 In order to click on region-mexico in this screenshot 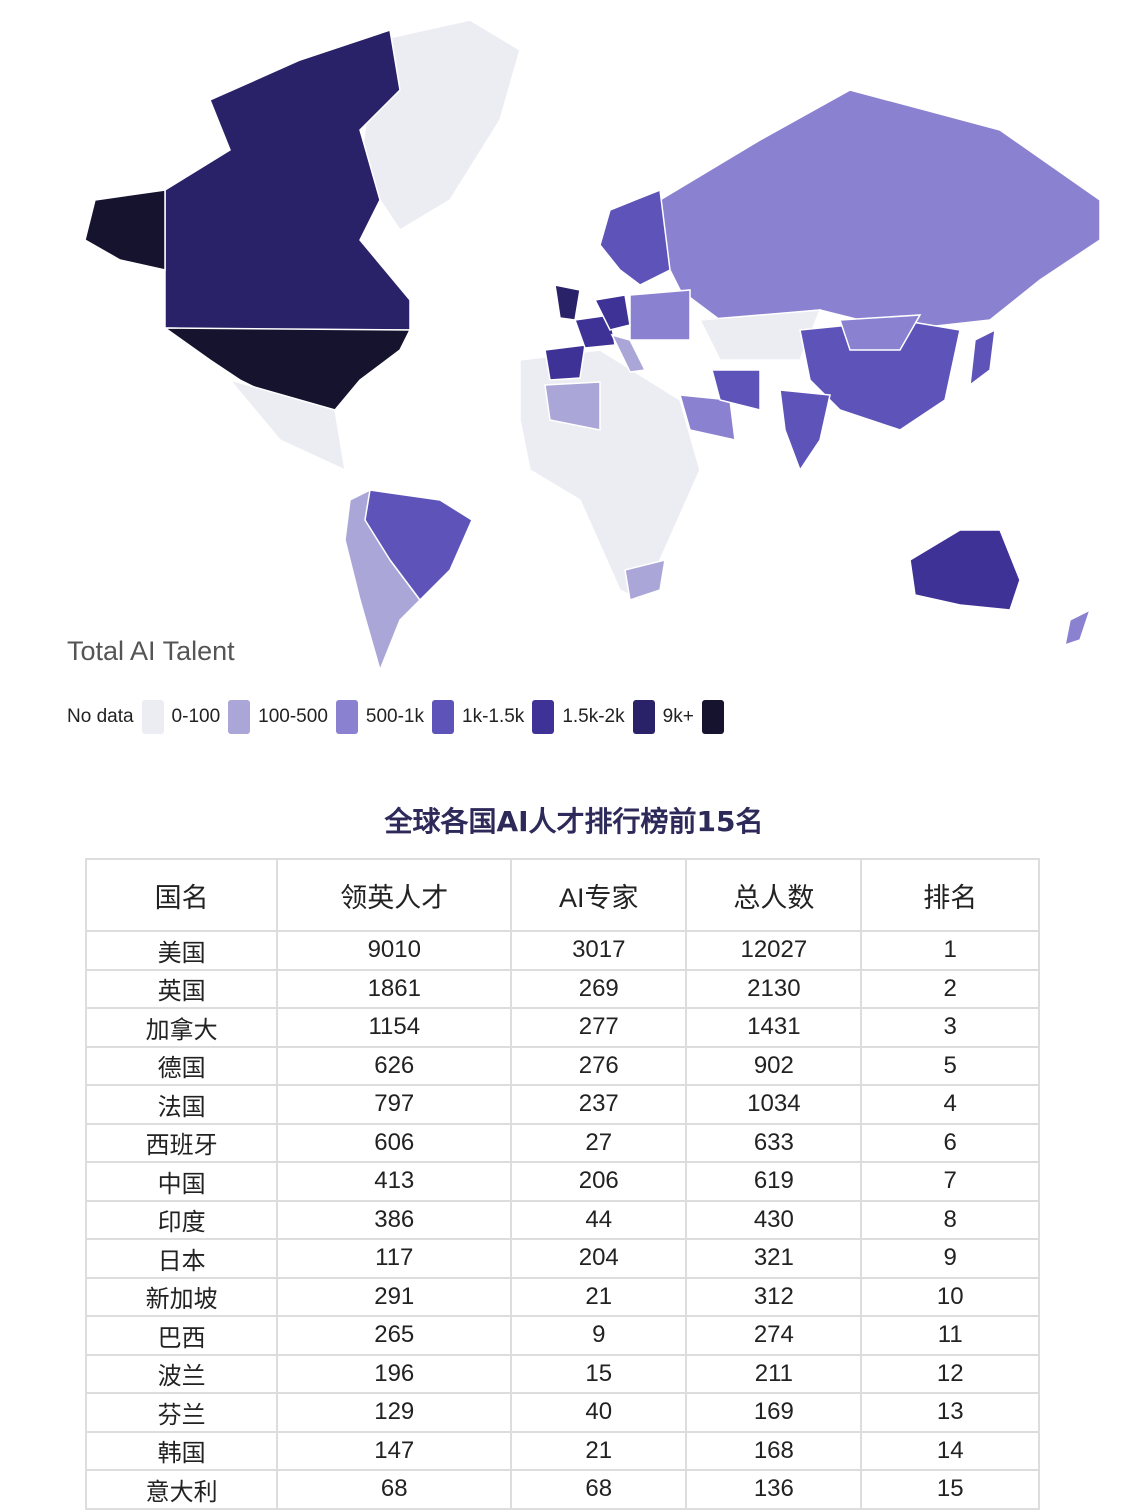, I will do `click(286, 425)`.